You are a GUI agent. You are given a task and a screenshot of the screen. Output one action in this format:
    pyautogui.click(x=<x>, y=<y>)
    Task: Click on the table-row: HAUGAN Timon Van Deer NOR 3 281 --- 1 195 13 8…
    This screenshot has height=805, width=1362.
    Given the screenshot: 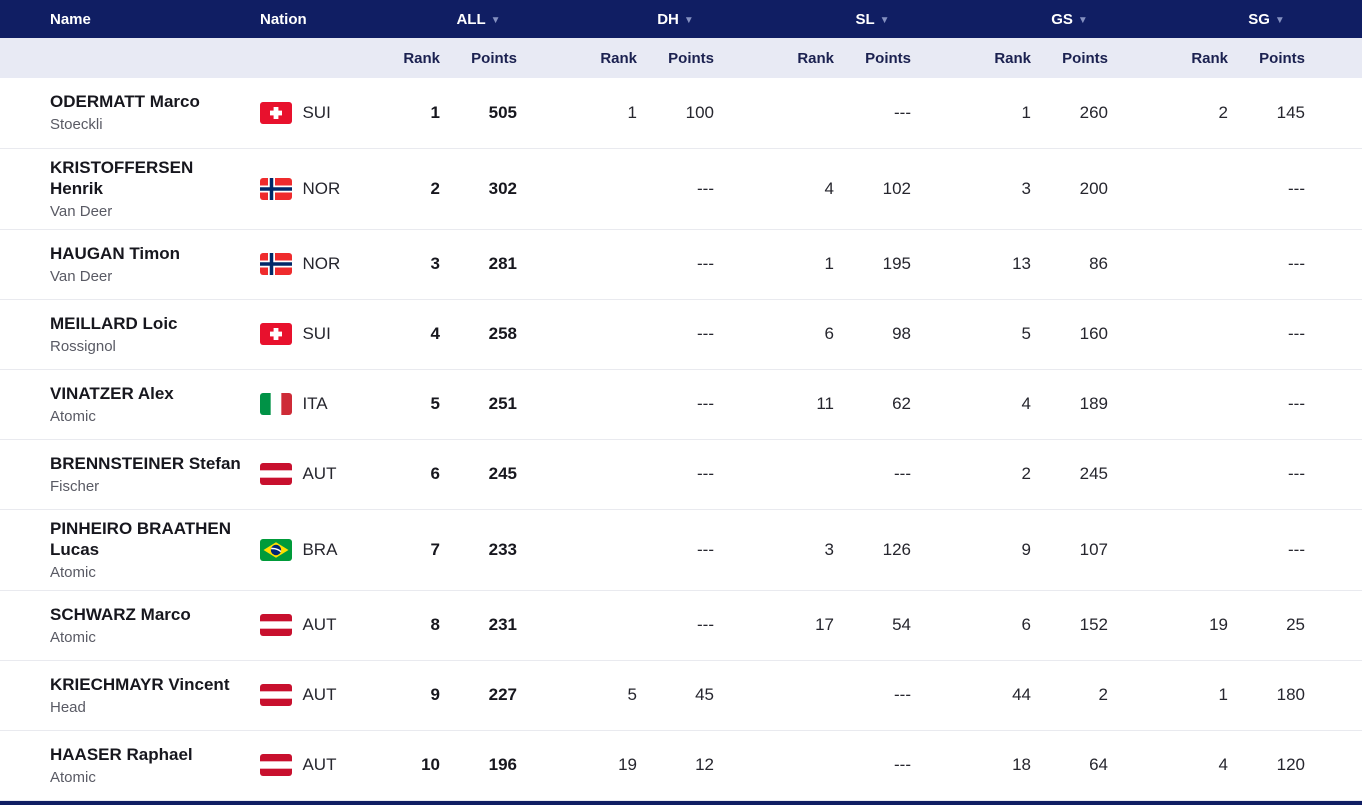 What is the action you would take?
    pyautogui.click(x=681, y=264)
    